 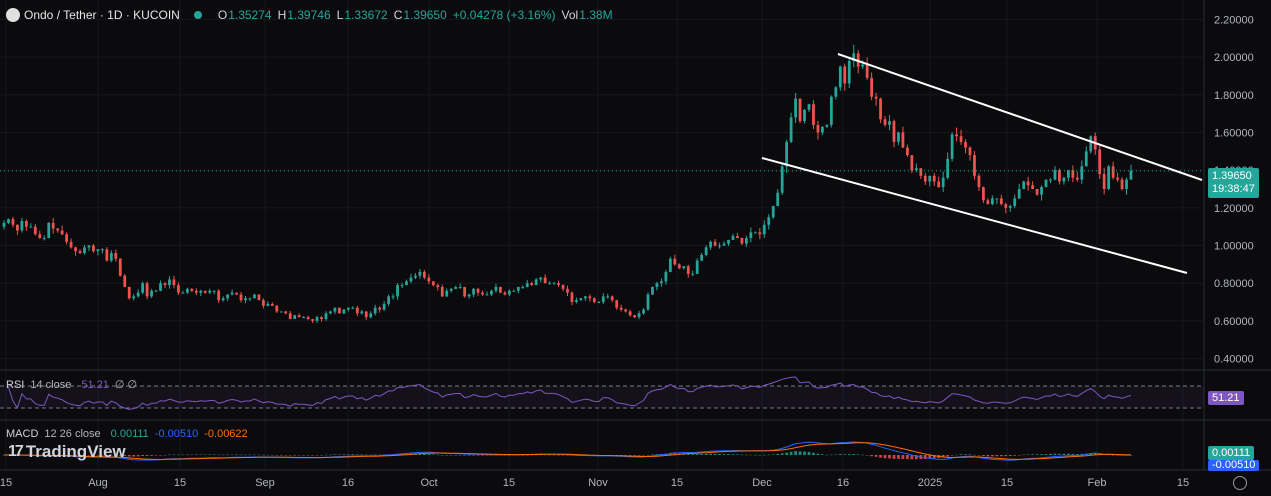 What do you see at coordinates (102, 15) in the screenshot?
I see `symbol-title: Ondo / Tether · 1D · KUCOIN` at bounding box center [102, 15].